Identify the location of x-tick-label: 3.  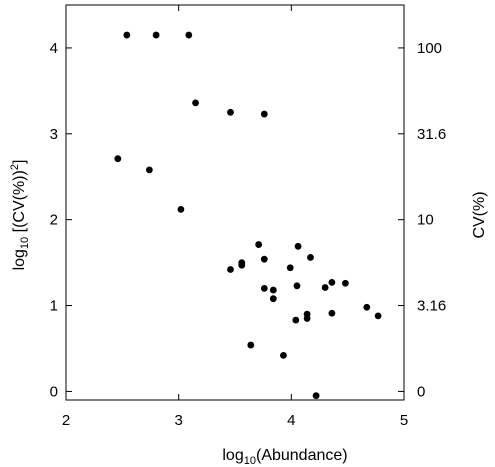
(178, 420).